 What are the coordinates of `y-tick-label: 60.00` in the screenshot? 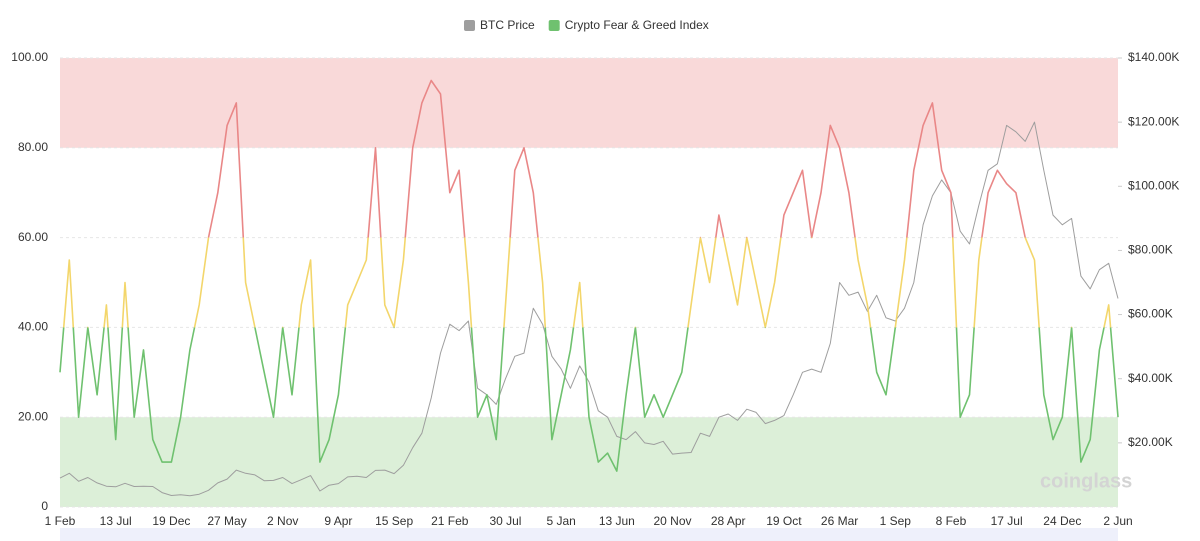 It's located at (33, 237).